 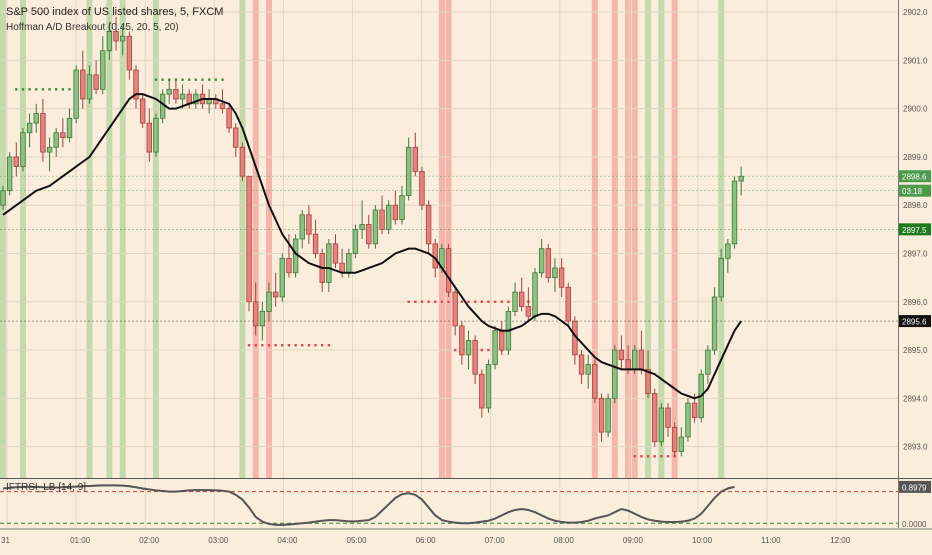 I want to click on iftrsi-label: IFTRSI_LB [14, 9], so click(x=46, y=487).